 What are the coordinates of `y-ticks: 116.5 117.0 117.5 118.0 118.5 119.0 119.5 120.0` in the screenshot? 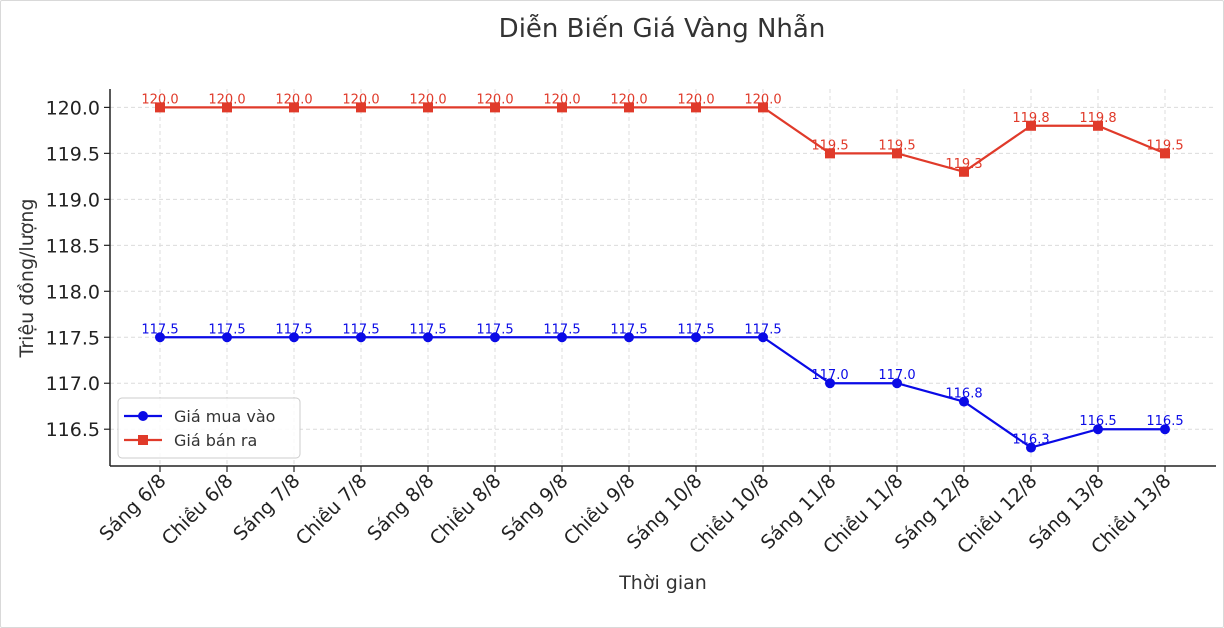 It's located at (78, 269).